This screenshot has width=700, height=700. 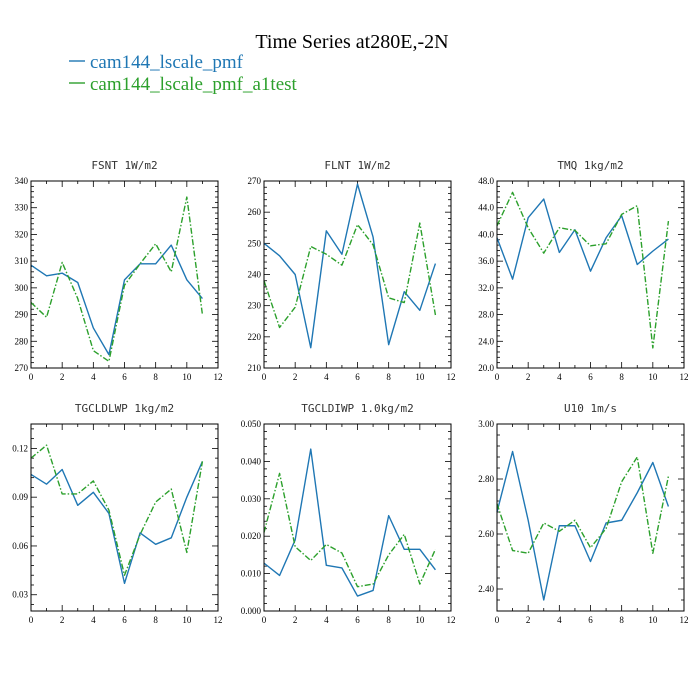 I want to click on y-tick-label: 220, so click(x=255, y=337).